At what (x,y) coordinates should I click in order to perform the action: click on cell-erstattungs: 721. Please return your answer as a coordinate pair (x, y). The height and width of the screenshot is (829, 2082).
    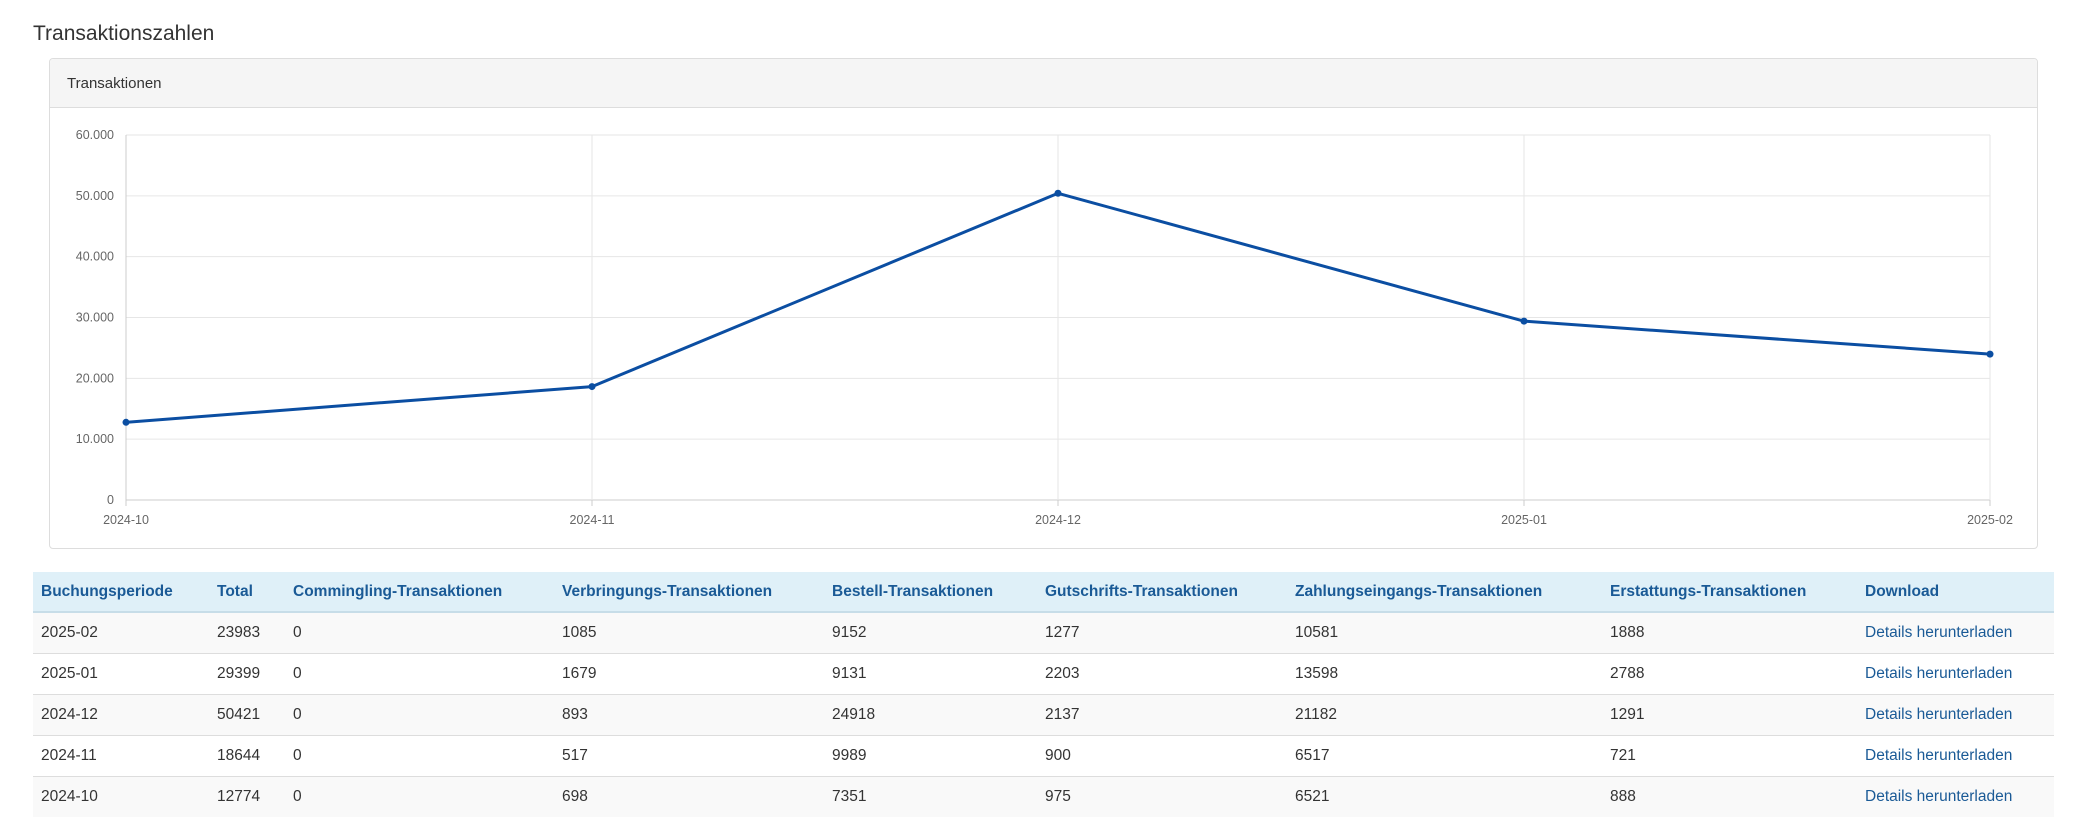
    Looking at the image, I should click on (1729, 755).